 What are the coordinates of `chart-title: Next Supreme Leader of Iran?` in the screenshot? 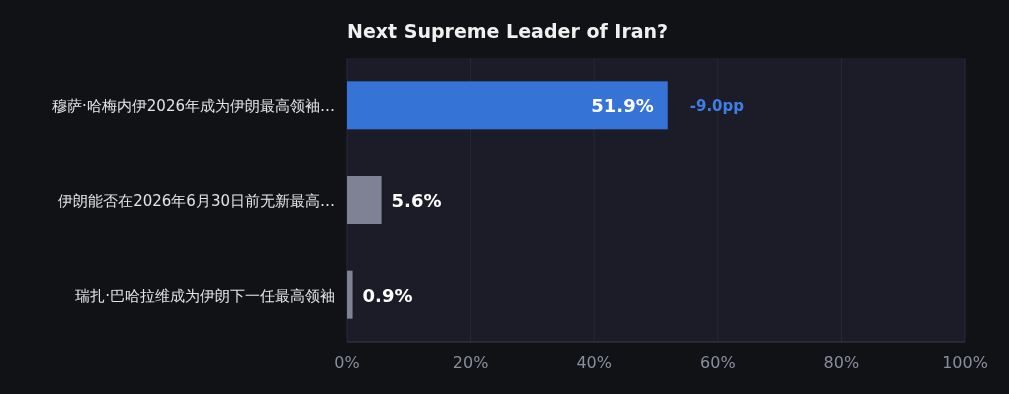 It's located at (508, 31).